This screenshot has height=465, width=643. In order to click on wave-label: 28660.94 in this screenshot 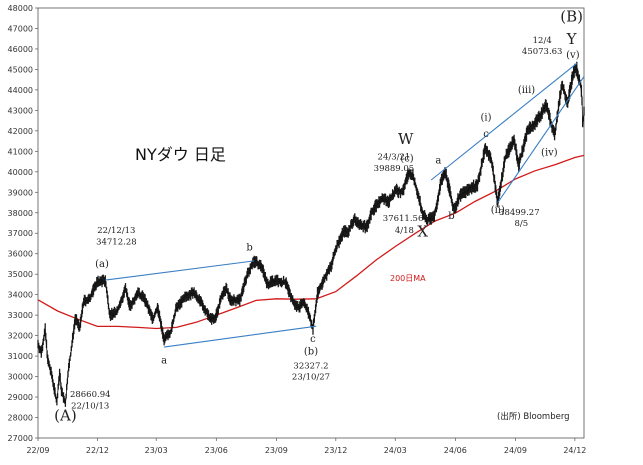, I will do `click(90, 395)`.